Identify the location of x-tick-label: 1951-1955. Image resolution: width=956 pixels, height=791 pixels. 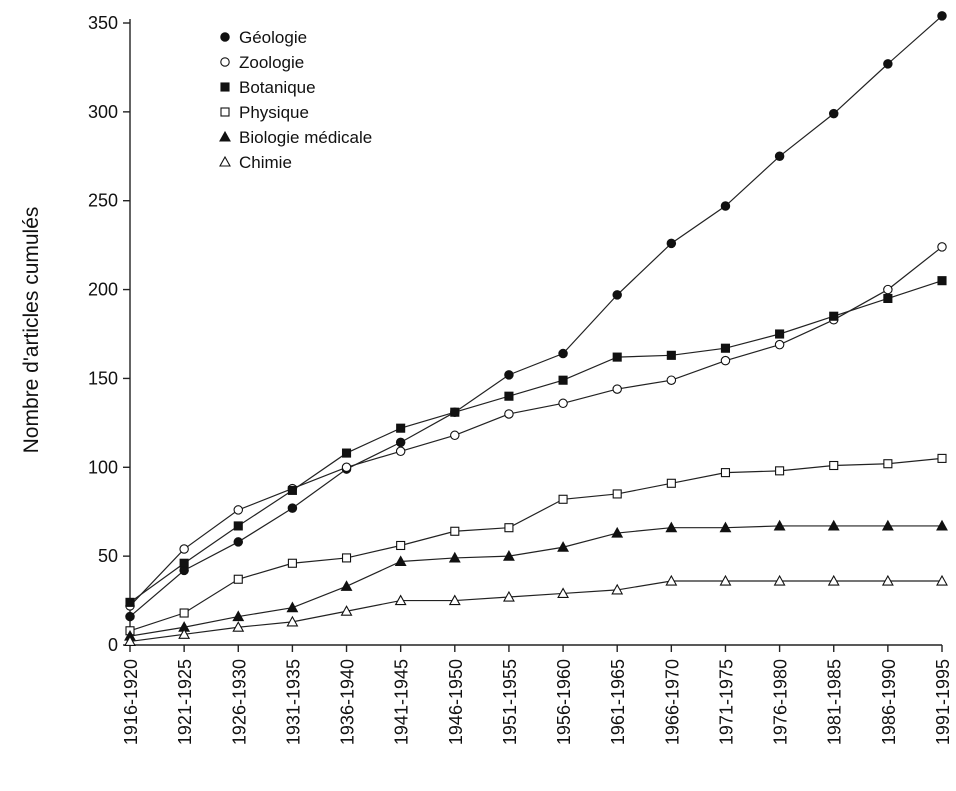
(510, 702).